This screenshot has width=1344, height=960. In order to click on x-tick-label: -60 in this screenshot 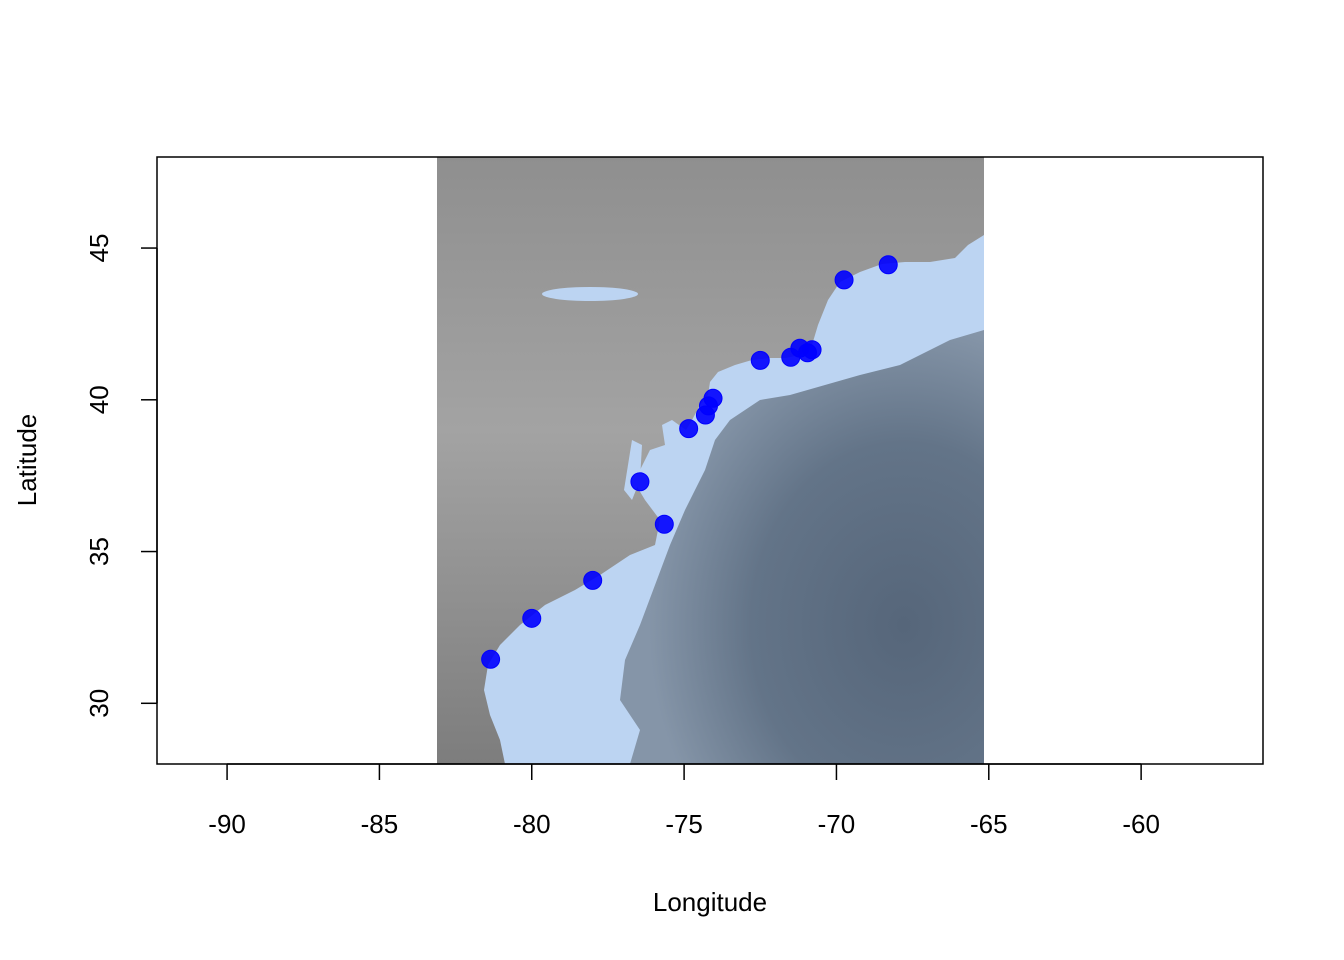, I will do `click(1141, 824)`.